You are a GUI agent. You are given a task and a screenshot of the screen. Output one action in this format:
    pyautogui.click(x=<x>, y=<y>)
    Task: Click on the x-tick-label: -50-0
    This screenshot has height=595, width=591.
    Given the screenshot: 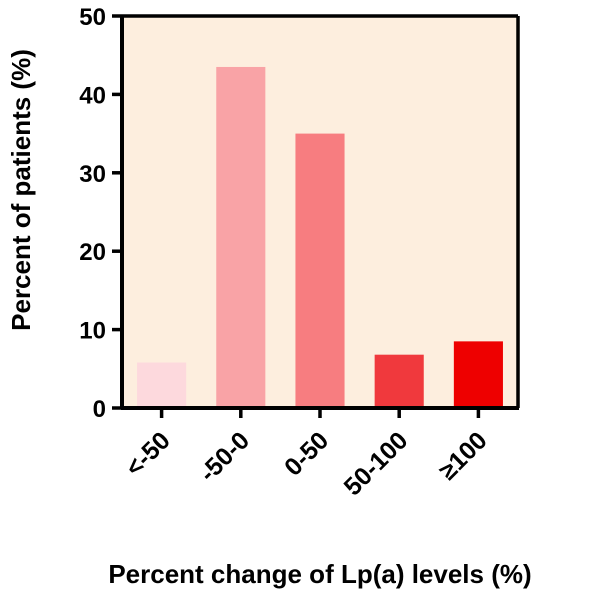 What is the action you would take?
    pyautogui.click(x=224, y=456)
    